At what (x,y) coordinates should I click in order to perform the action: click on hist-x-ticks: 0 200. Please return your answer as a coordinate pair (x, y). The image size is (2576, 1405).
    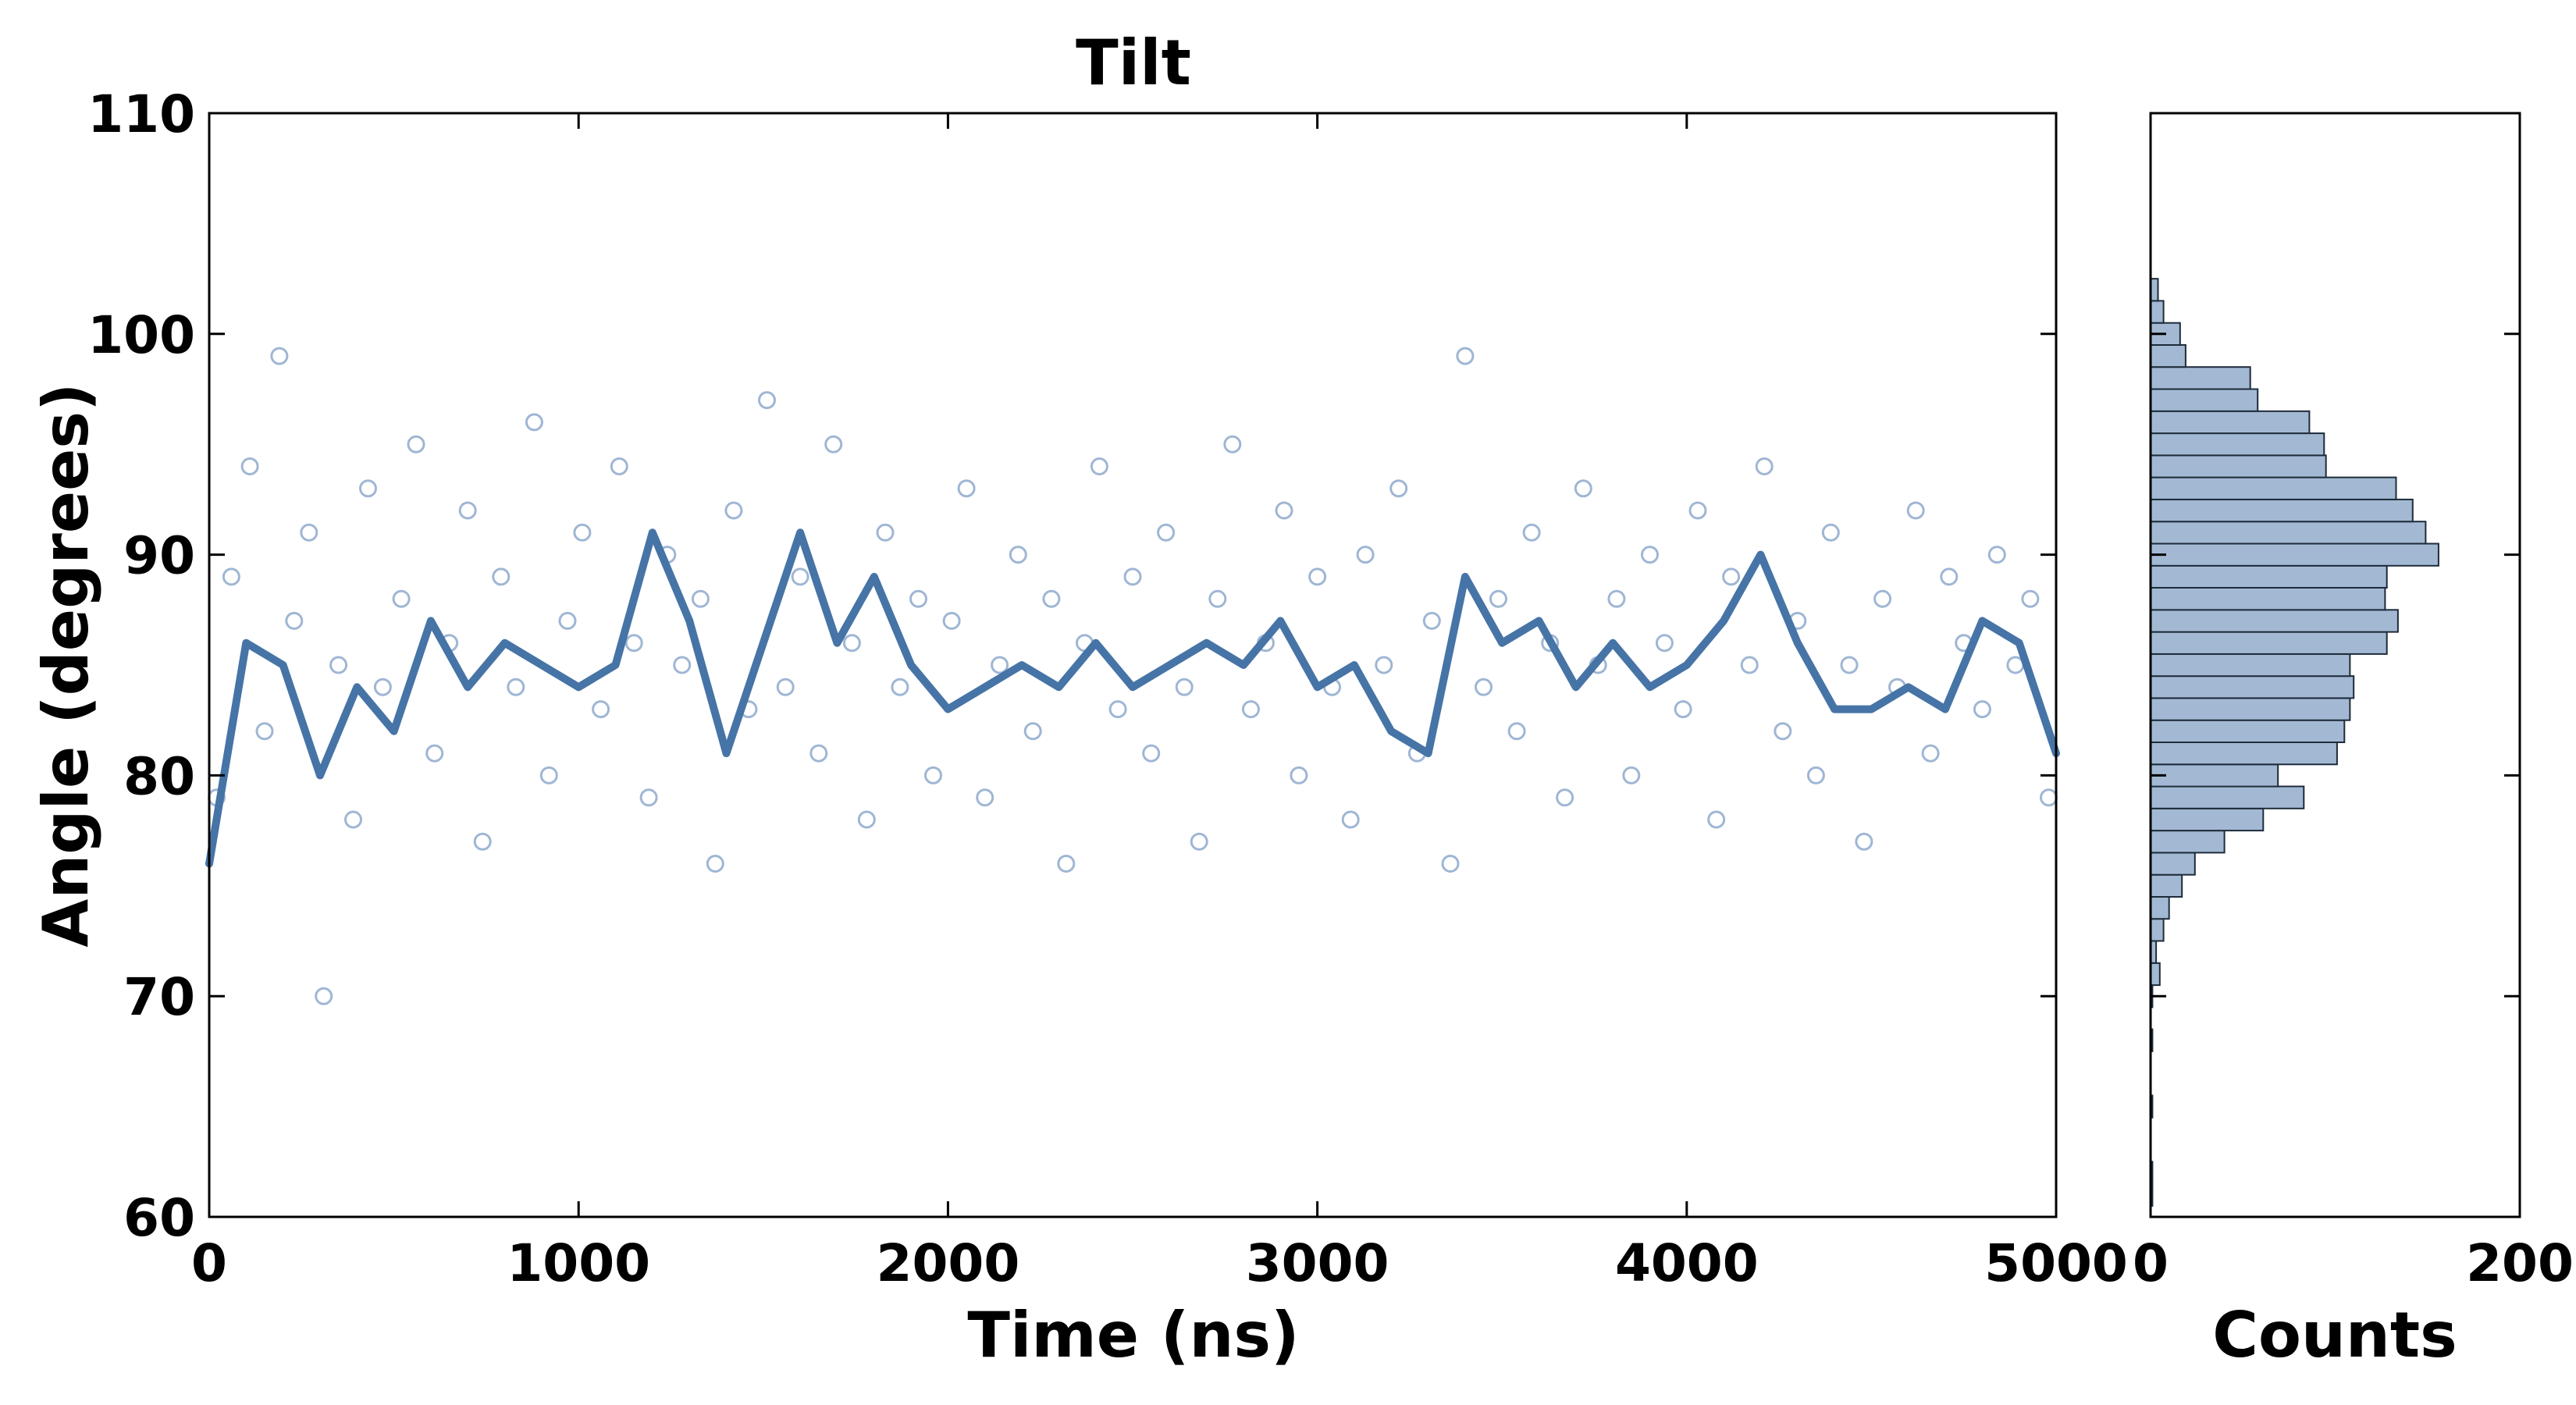
    Looking at the image, I should click on (2353, 703).